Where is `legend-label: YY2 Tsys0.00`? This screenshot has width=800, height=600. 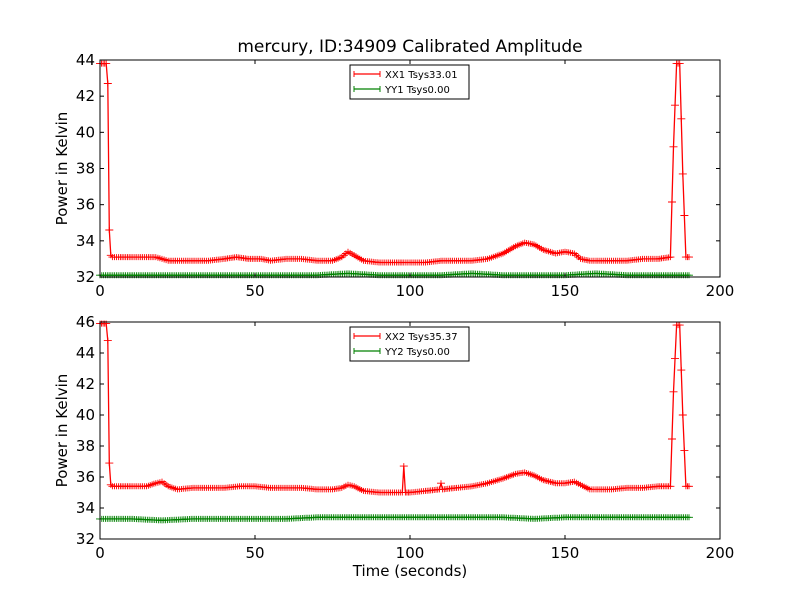 legend-label: YY2 Tsys0.00 is located at coordinates (417, 352).